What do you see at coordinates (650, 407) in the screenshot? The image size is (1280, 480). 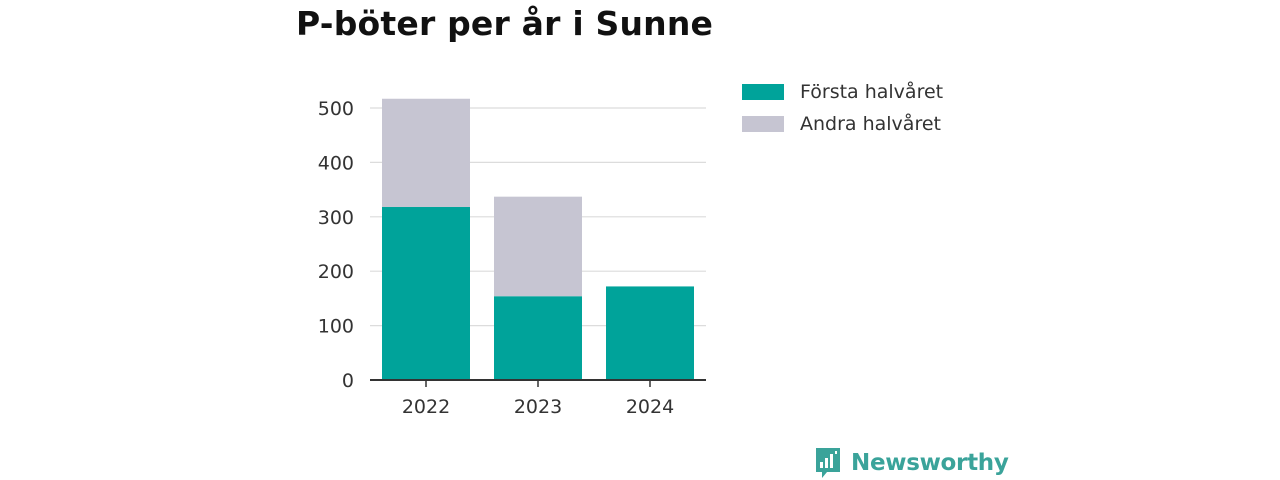 I see `x-tick-label-2024: 2024` at bounding box center [650, 407].